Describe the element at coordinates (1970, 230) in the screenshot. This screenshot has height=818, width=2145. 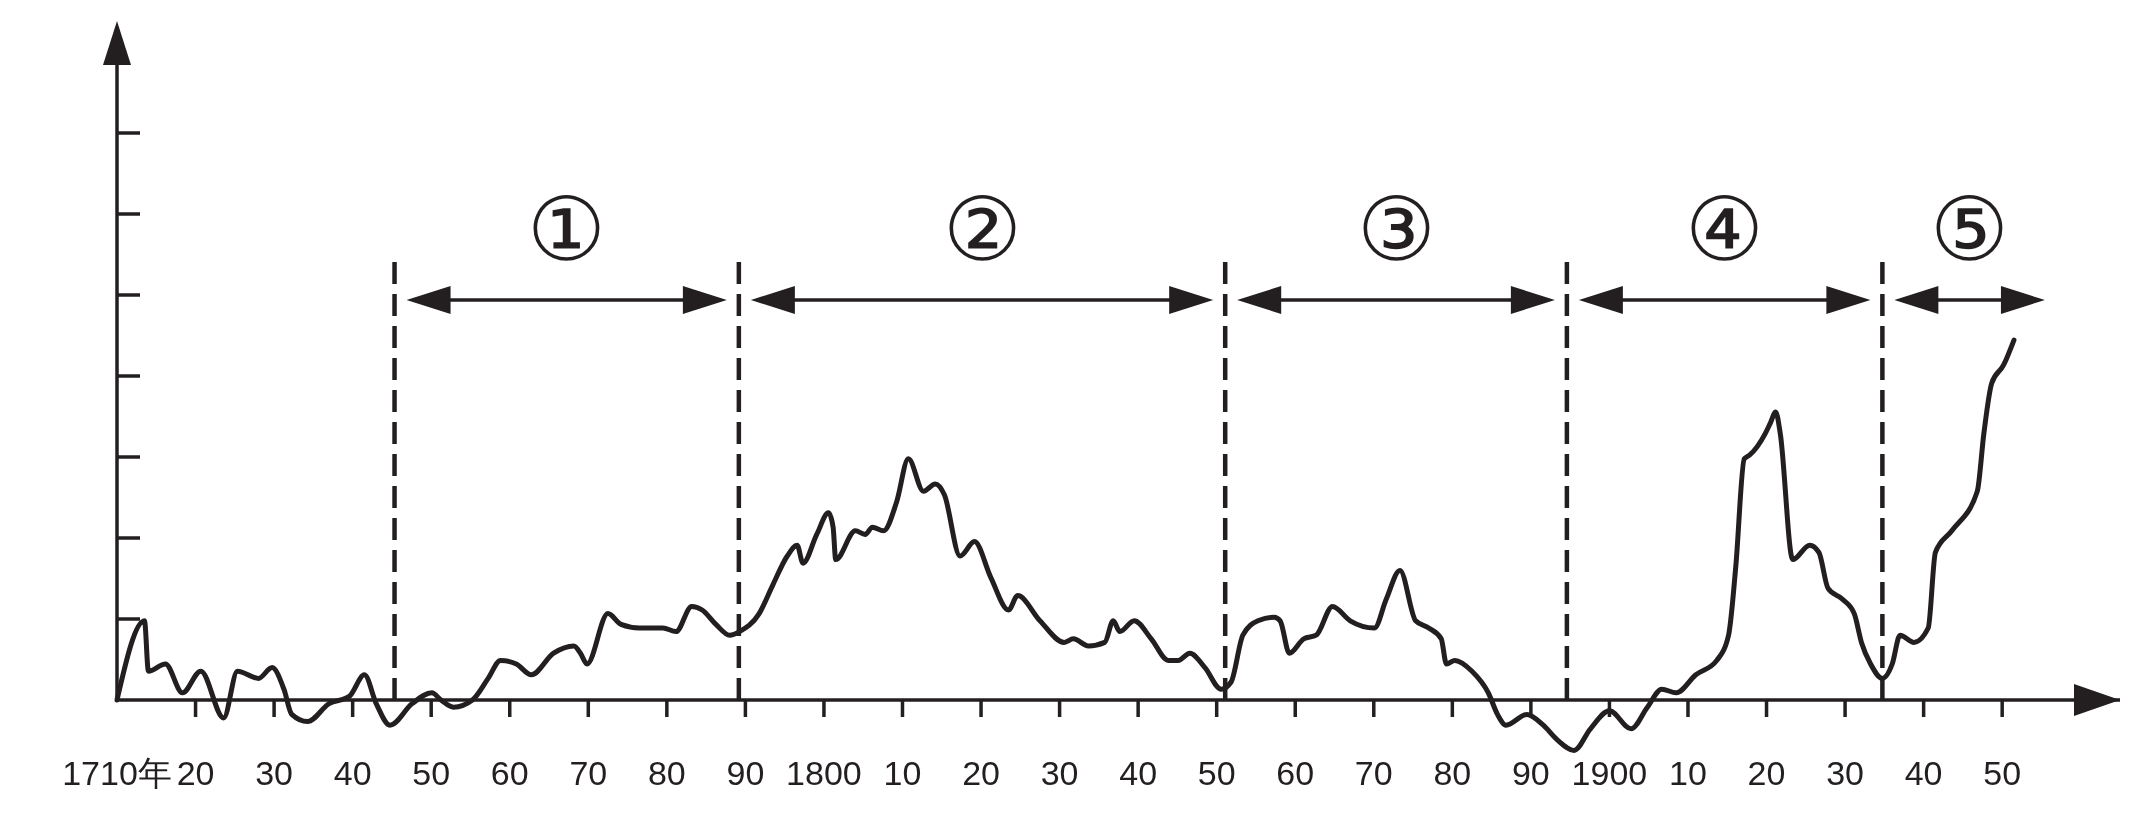
I see `text: ⑤` at that location.